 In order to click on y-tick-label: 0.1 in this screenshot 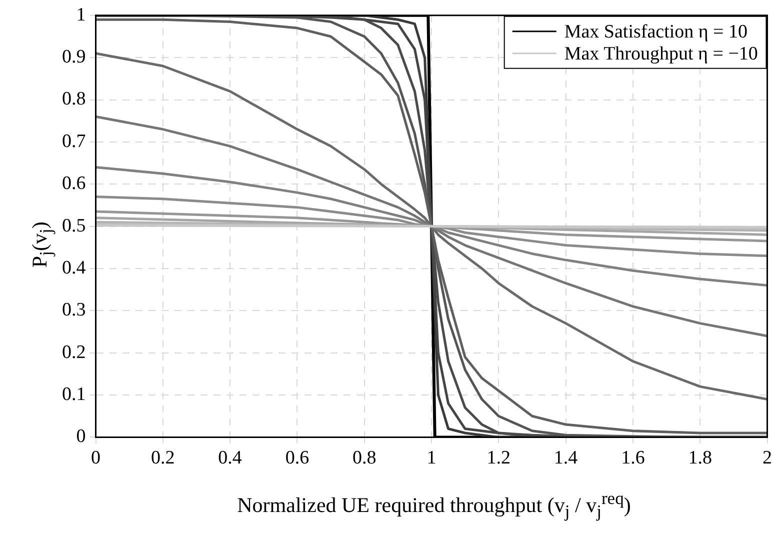, I will do `click(74, 395)`.